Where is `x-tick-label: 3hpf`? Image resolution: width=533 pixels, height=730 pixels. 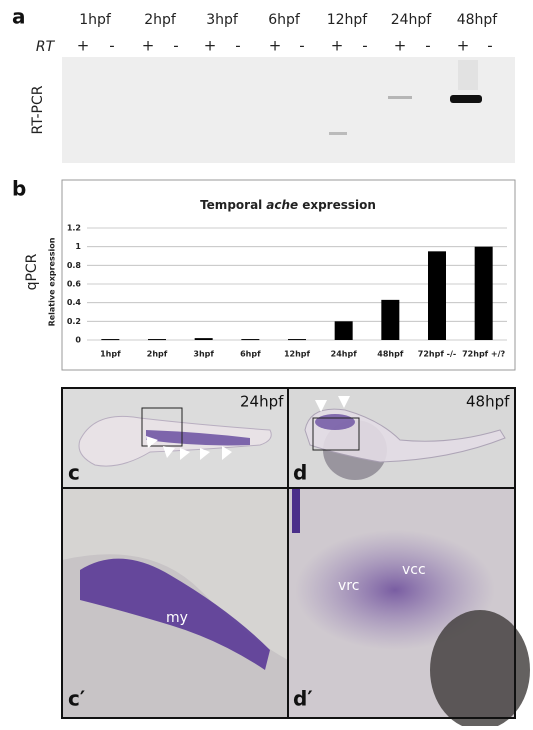 x-tick-label: 3hpf is located at coordinates (203, 354).